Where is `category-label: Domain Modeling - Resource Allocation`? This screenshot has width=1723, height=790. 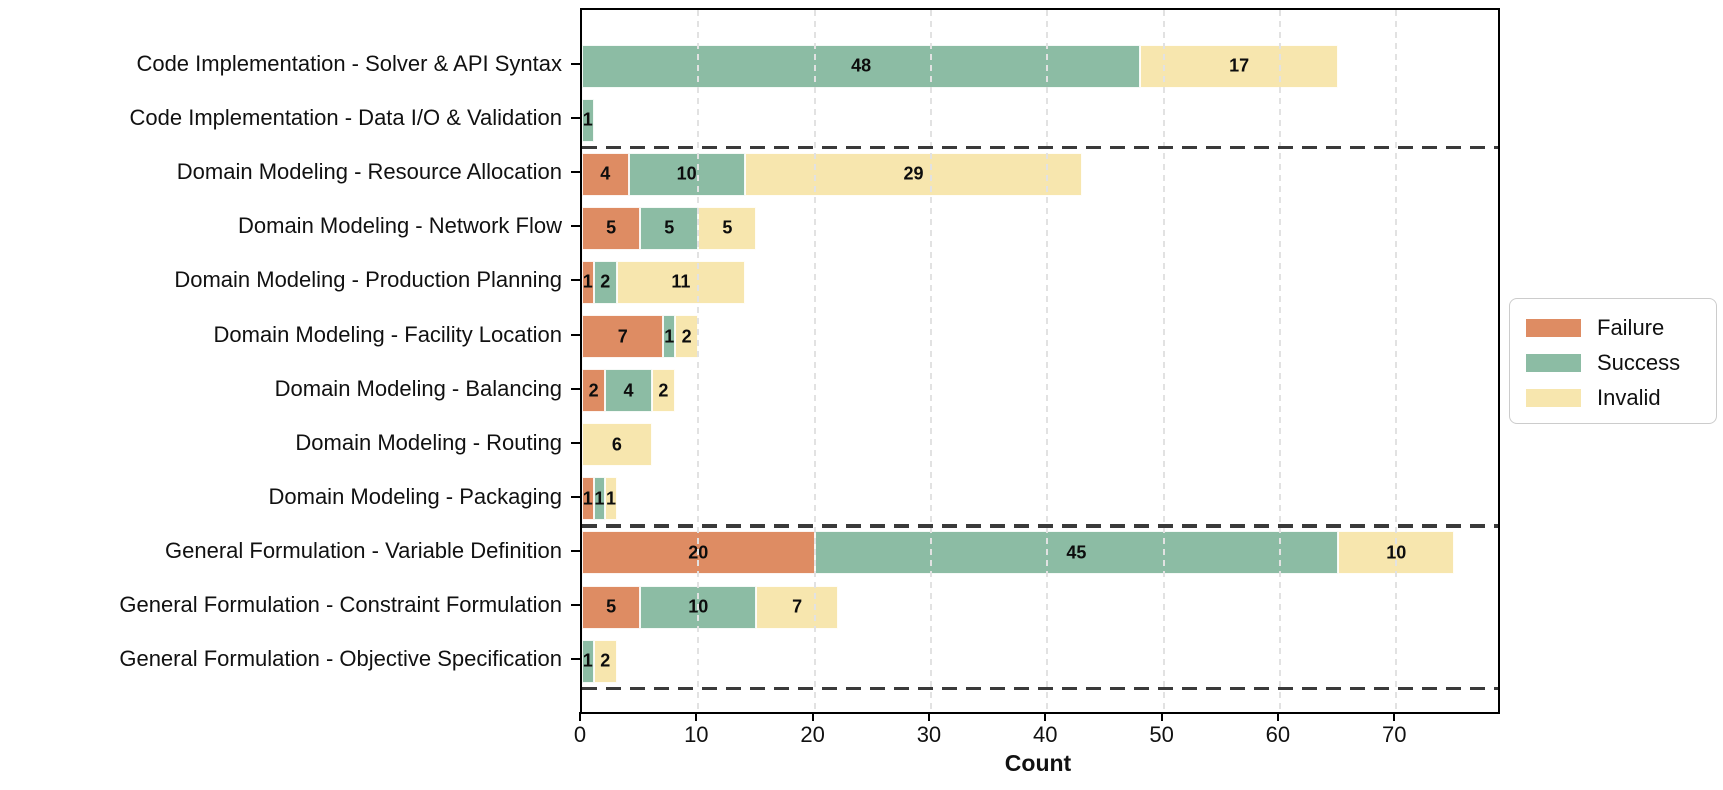
category-label: Domain Modeling - Resource Allocation is located at coordinates (369, 172).